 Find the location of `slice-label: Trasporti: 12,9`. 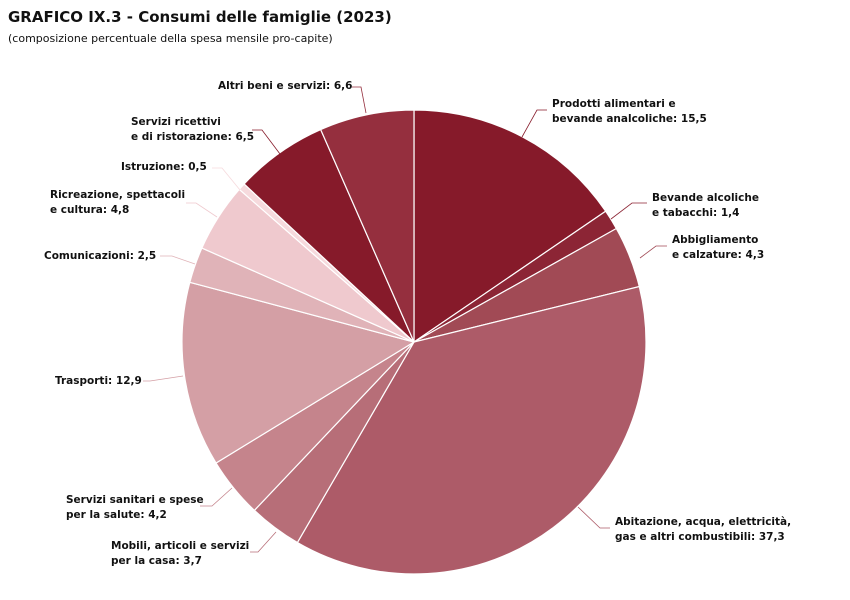

slice-label: Trasporti: 12,9 is located at coordinates (98, 381).